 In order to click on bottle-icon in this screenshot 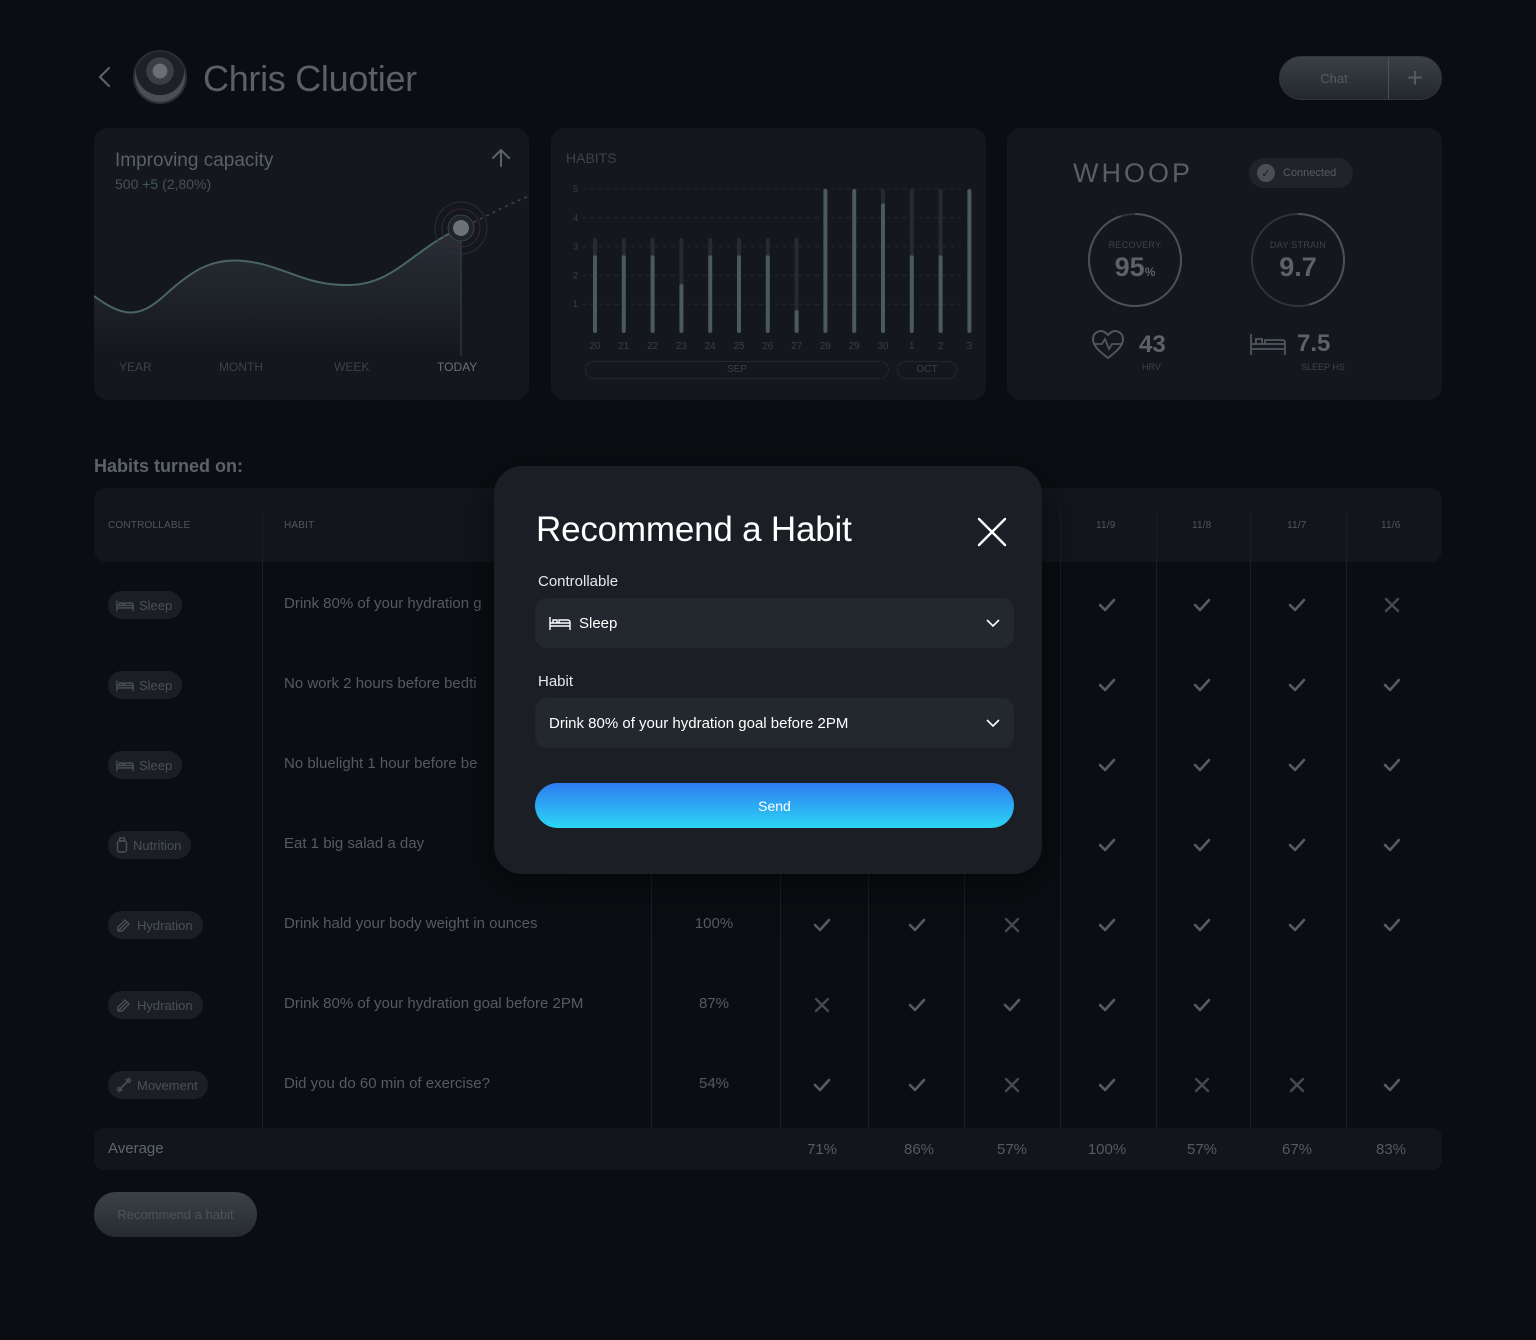, I will do `click(122, 845)`.